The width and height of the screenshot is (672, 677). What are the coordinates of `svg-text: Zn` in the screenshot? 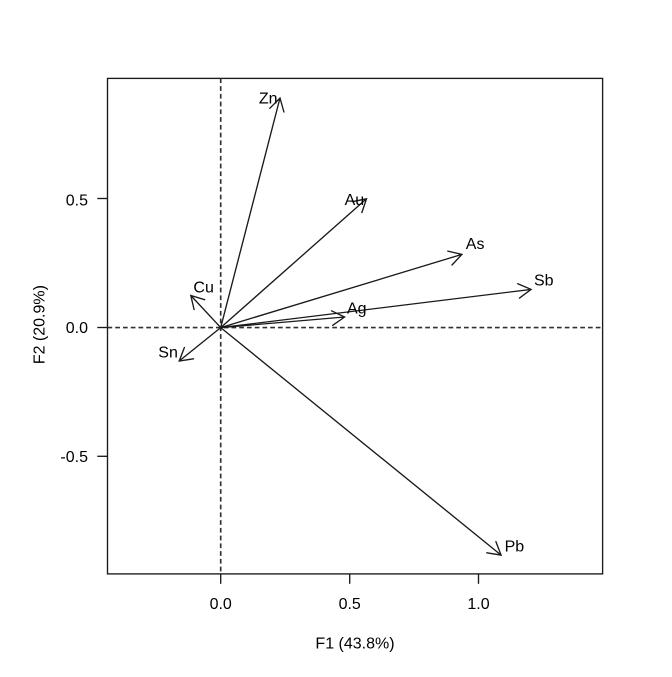 It's located at (268, 98).